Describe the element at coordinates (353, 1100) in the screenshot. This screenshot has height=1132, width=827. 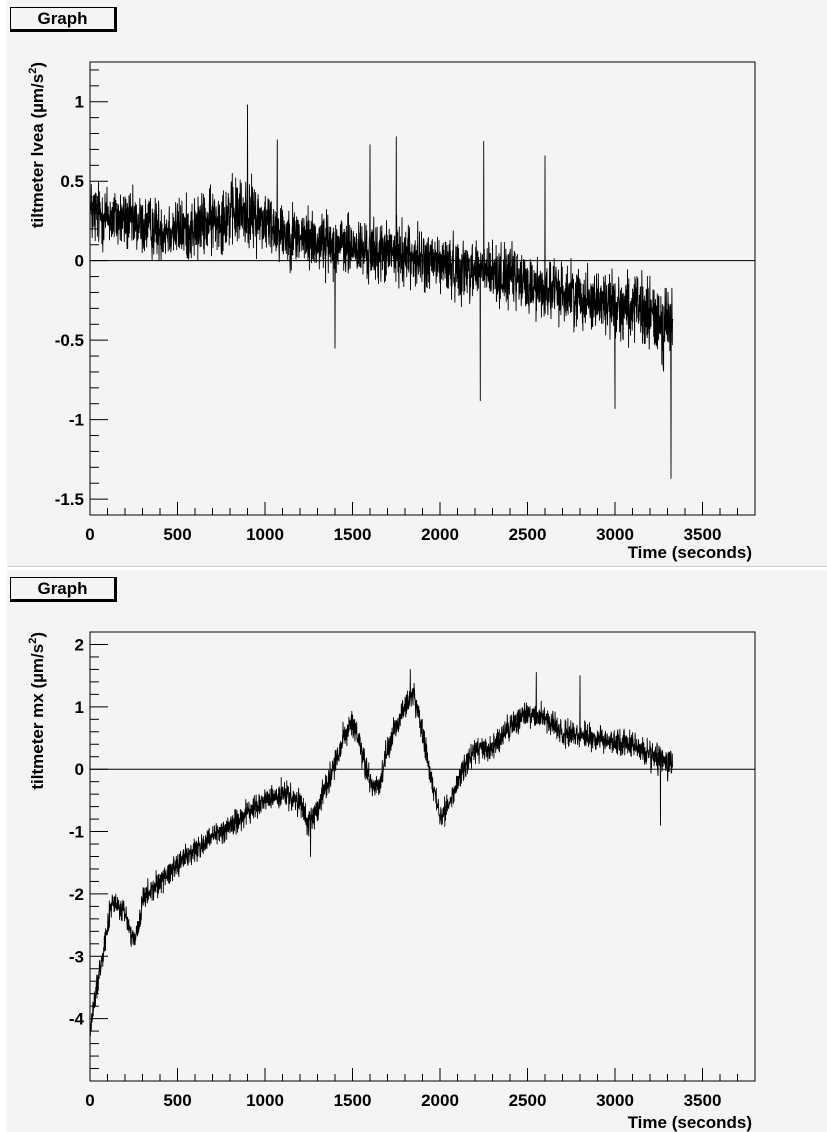
I see `bottom-x-tick-label: 1500` at that location.